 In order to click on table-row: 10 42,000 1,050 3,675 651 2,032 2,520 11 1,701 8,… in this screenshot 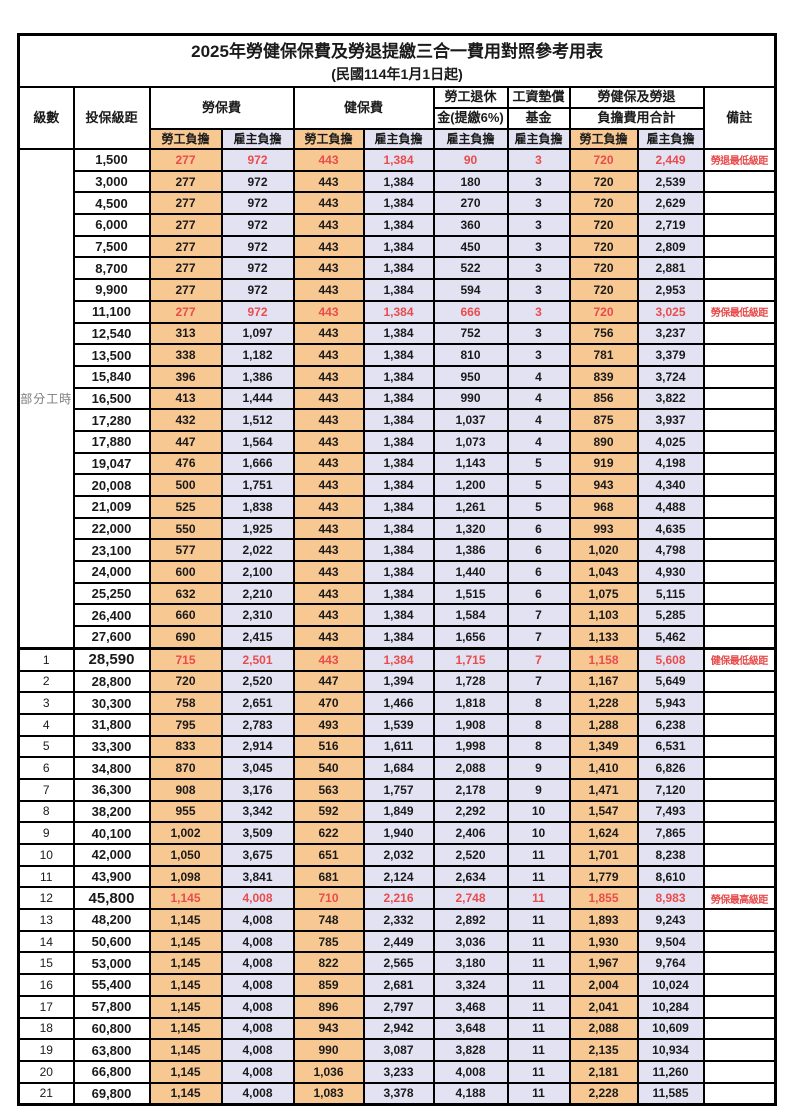, I will do `click(397, 855)`.